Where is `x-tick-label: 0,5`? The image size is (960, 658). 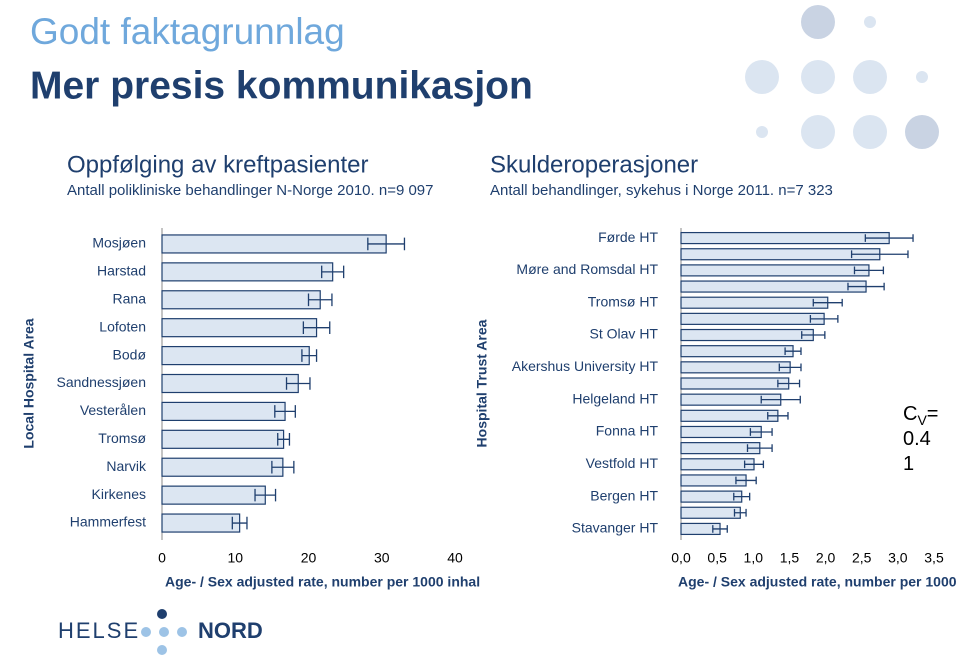
x-tick-label: 0,5 is located at coordinates (717, 558).